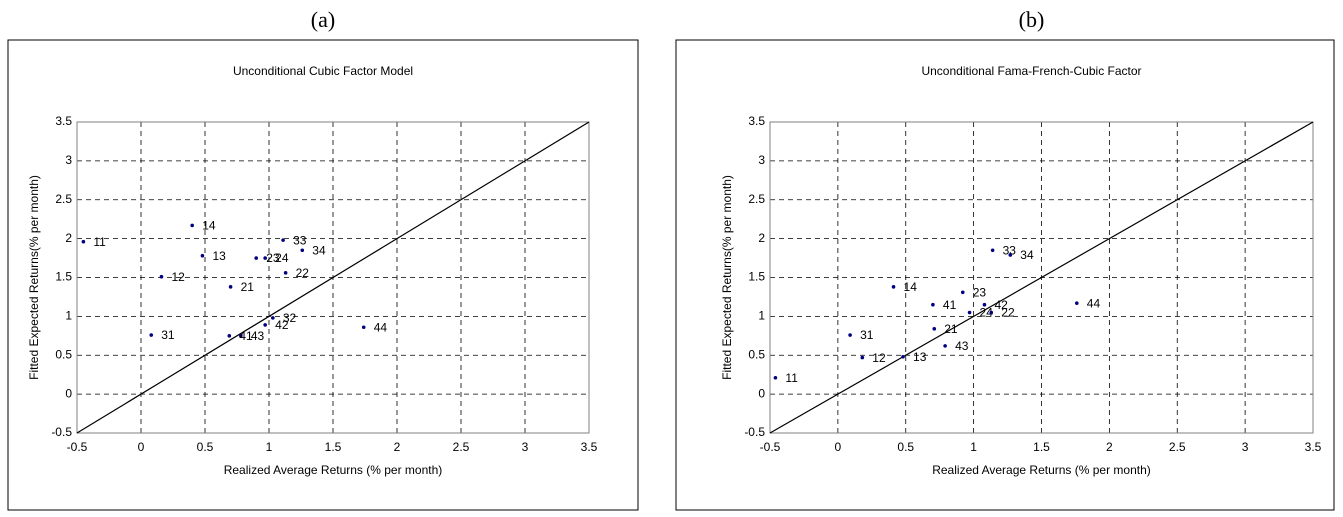 The height and width of the screenshot is (517, 1343). I want to click on y-axis-label: Fitted Expected Returns(% per month), so click(34, 277).